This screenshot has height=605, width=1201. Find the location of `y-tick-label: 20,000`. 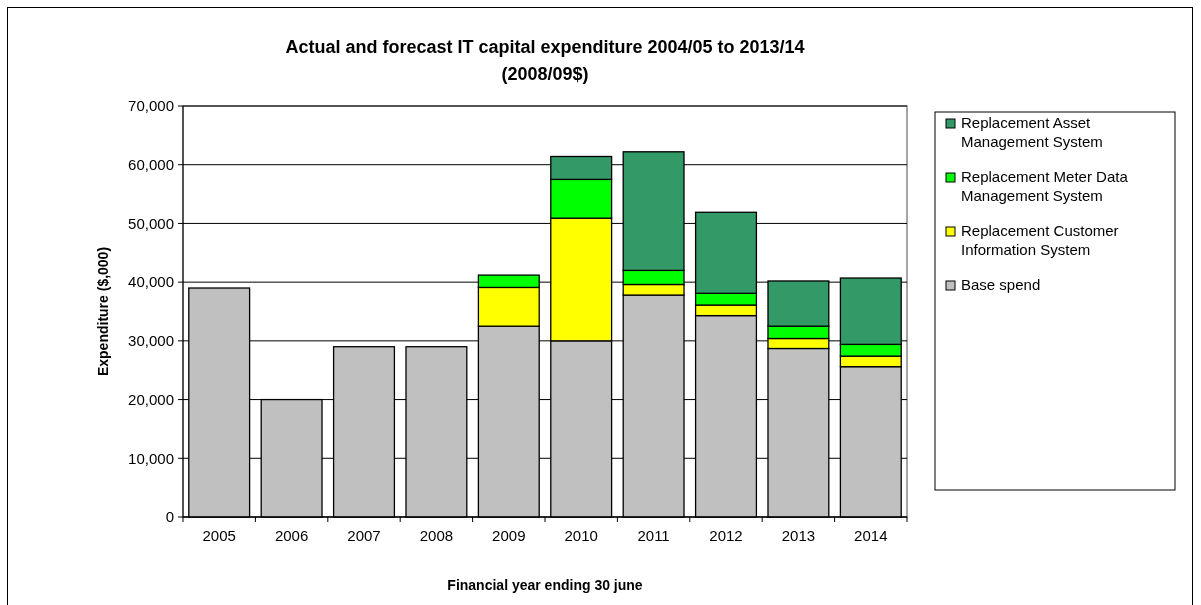

y-tick-label: 20,000 is located at coordinates (151, 399).